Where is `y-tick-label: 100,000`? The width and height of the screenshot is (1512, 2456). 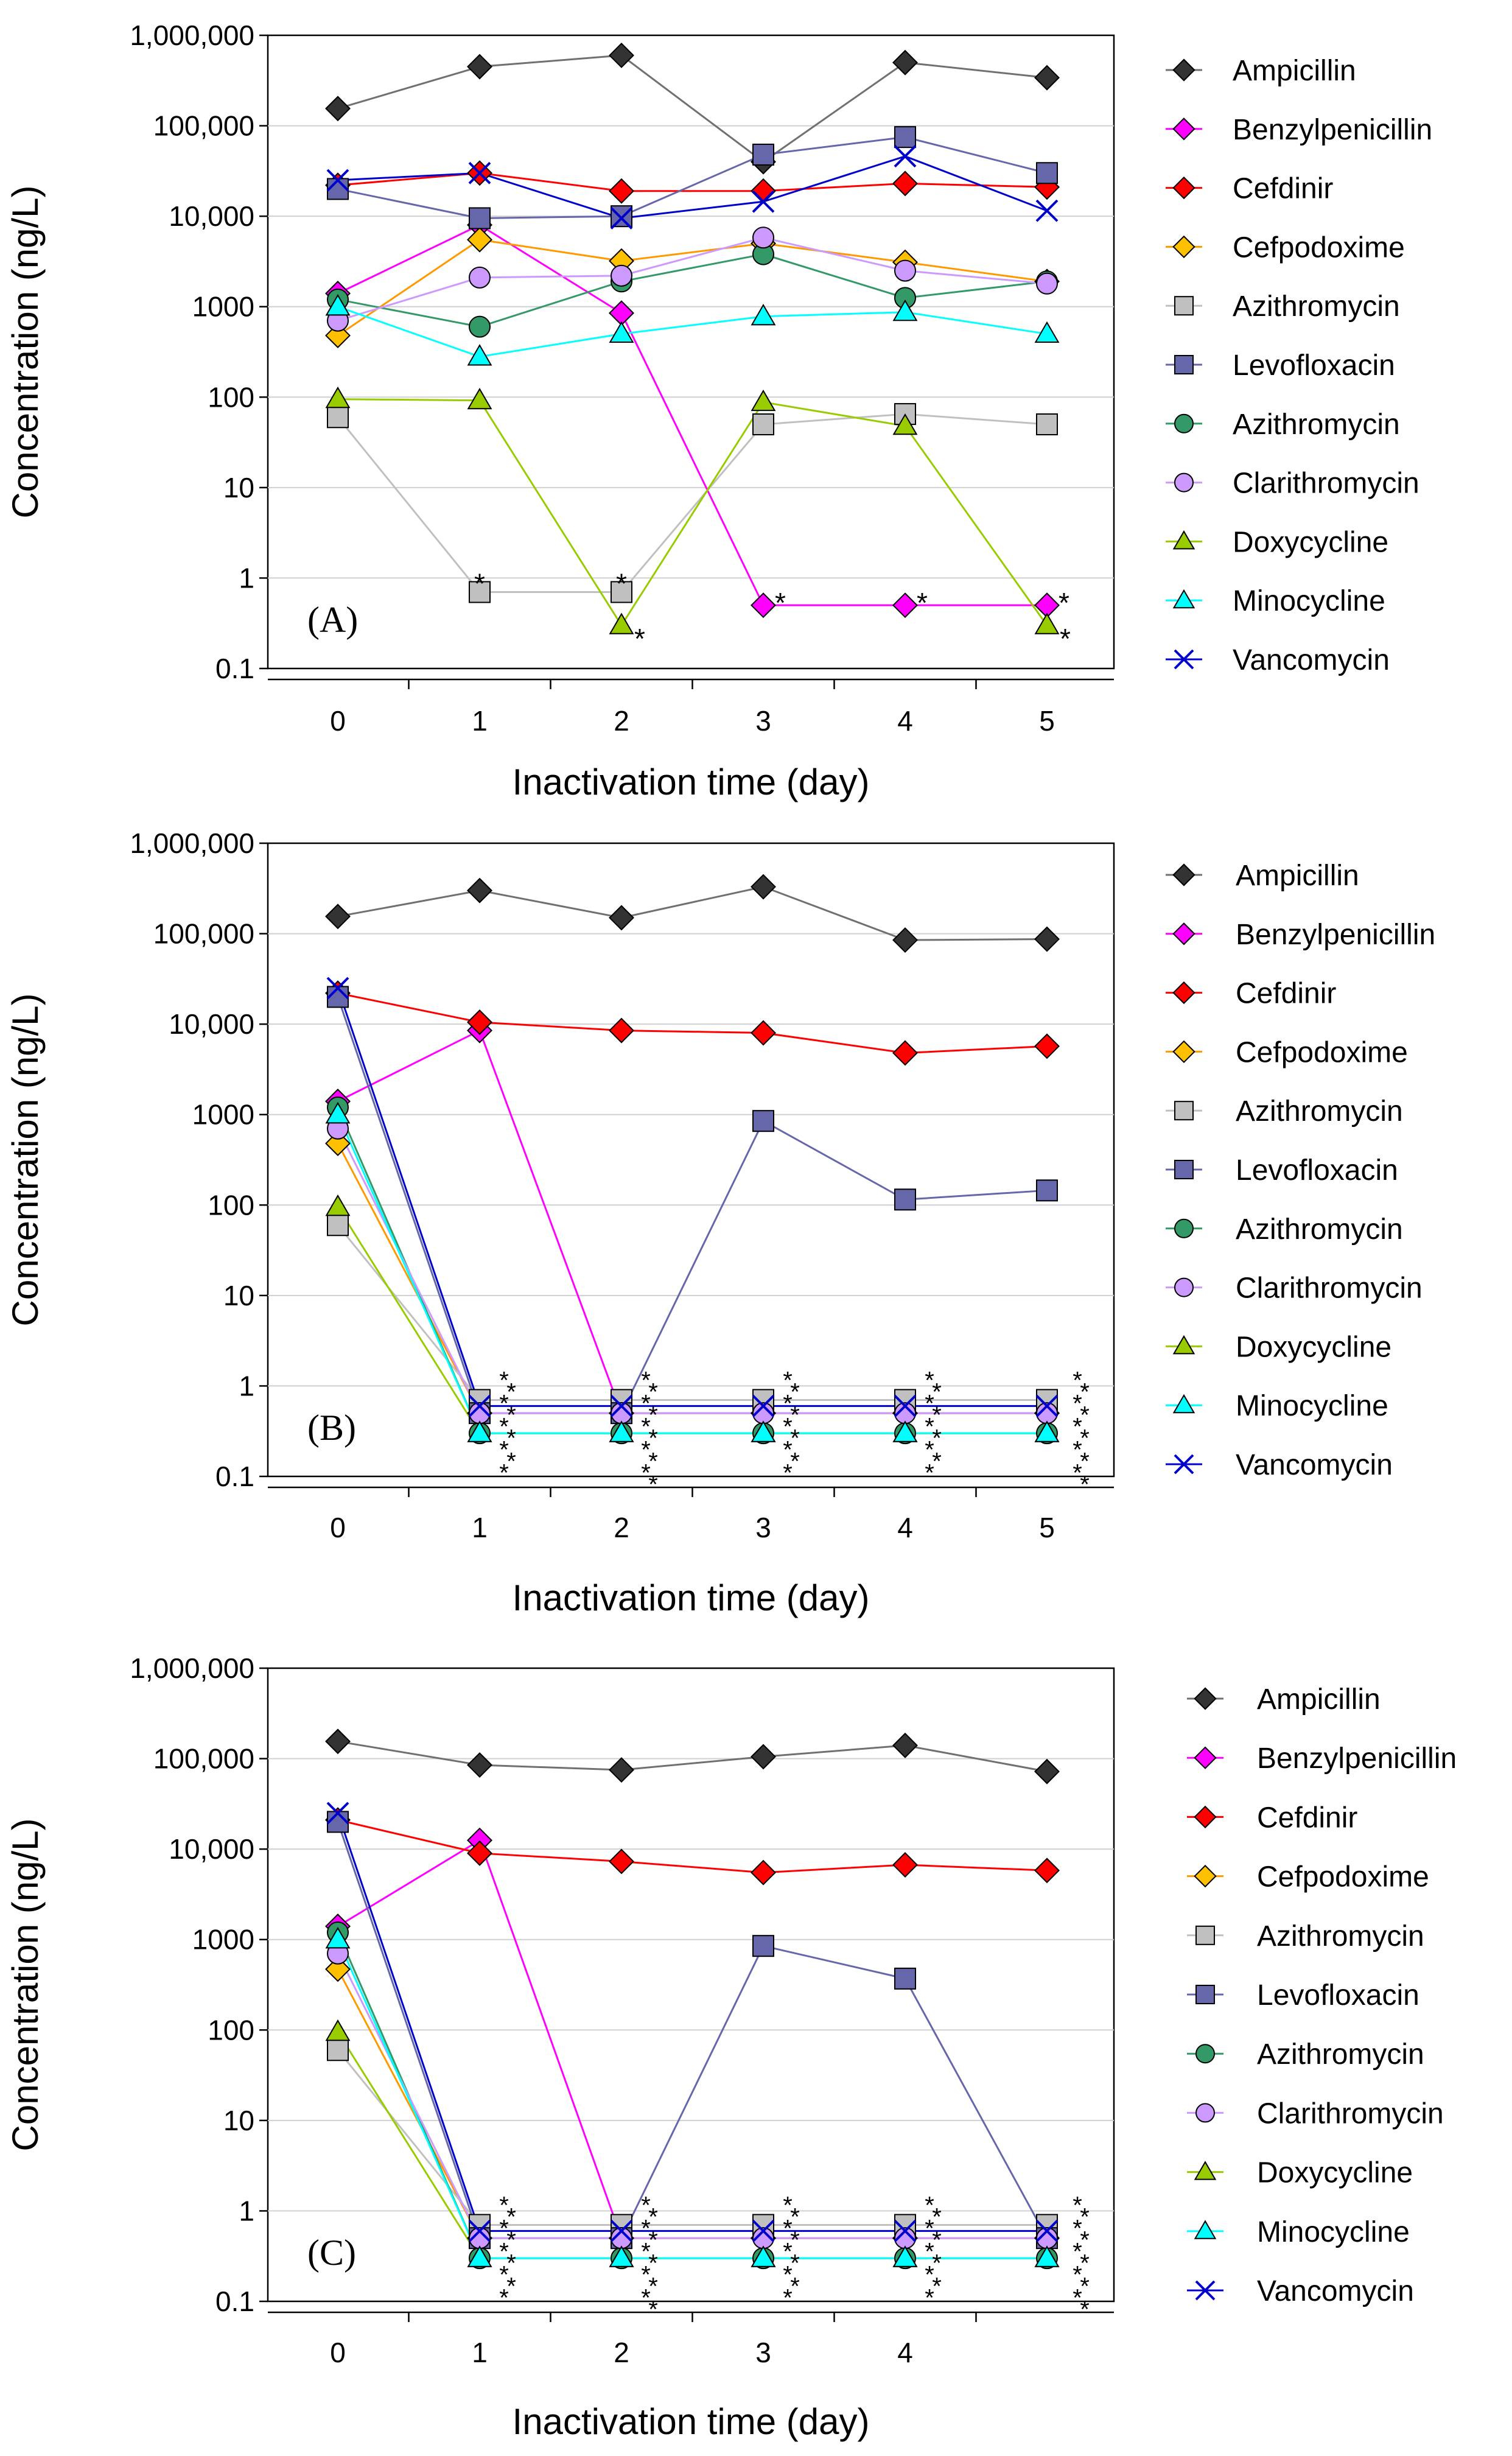 y-tick-label: 100,000 is located at coordinates (203, 126).